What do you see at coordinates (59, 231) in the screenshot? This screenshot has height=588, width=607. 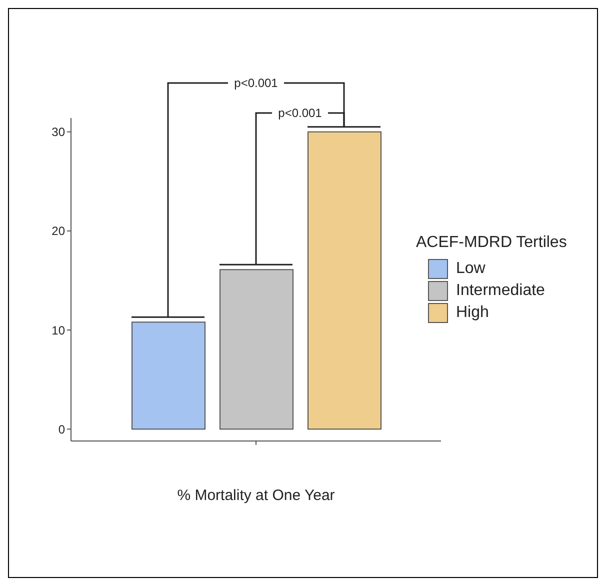 I see `y-tick-label: 20` at bounding box center [59, 231].